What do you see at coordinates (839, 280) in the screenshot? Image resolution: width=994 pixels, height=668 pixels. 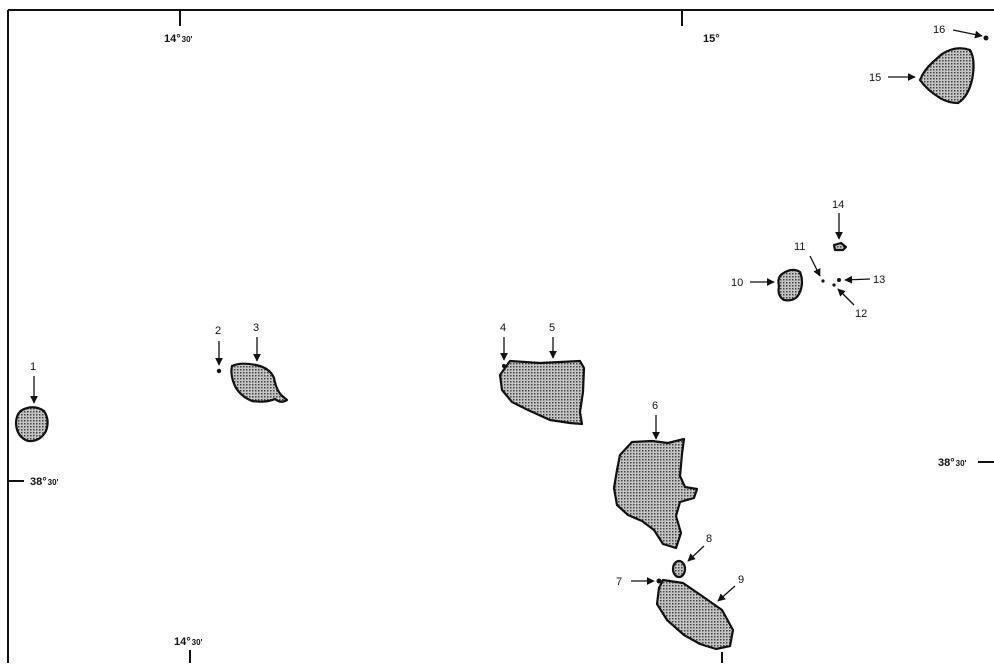 I see `island-13-shape` at bounding box center [839, 280].